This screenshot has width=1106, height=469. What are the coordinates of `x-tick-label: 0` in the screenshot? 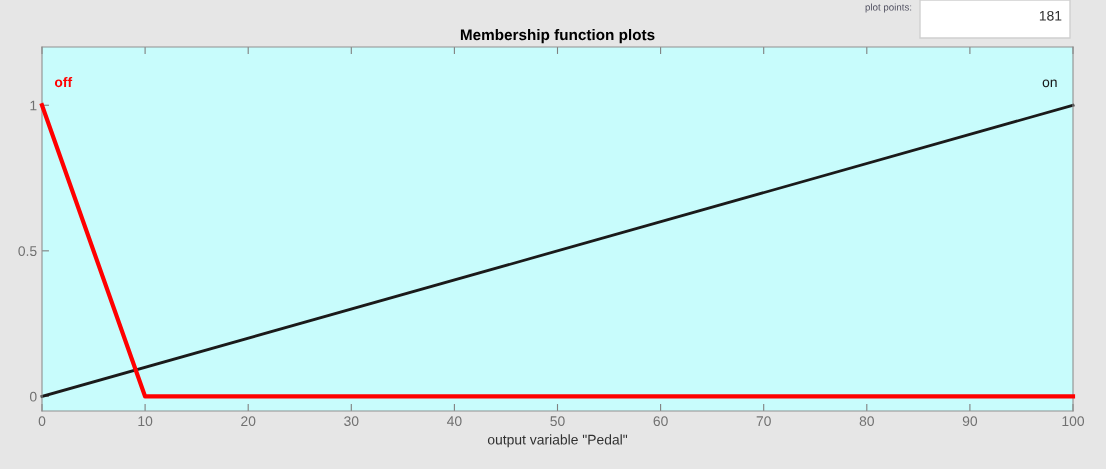 It's located at (42, 421).